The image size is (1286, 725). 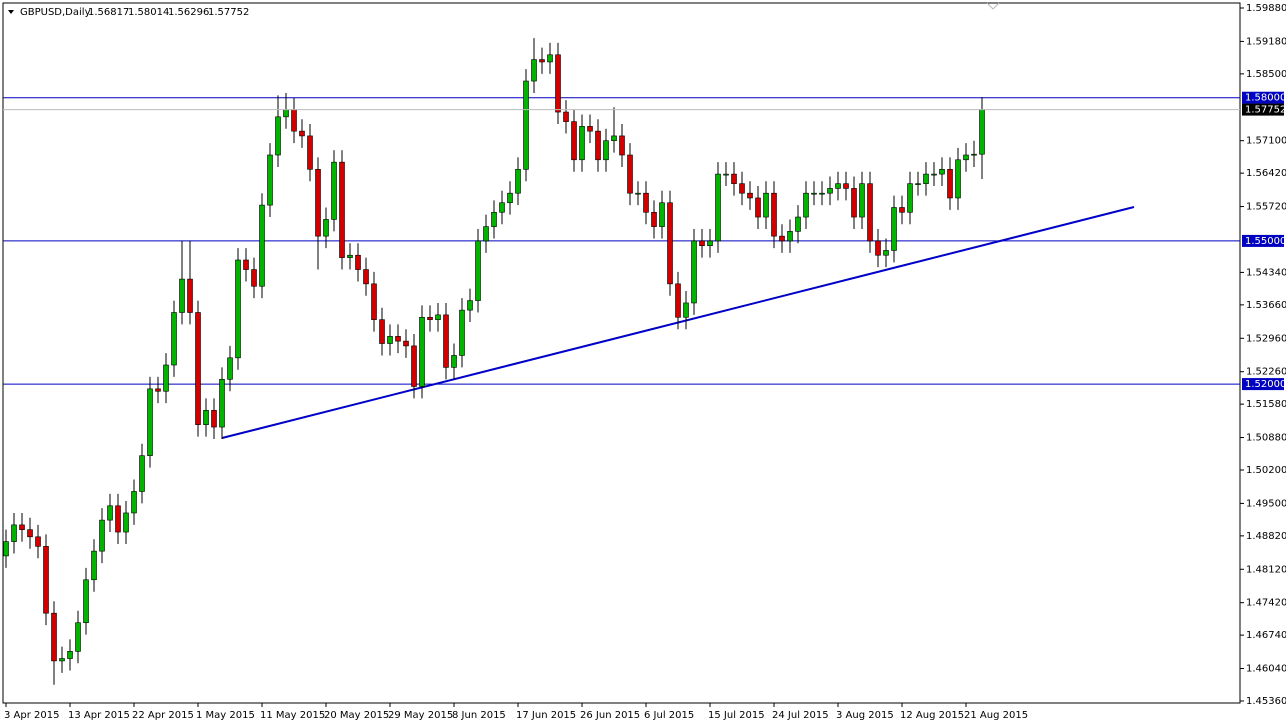 I want to click on ohlc-open: 1.56817, so click(x=108, y=12).